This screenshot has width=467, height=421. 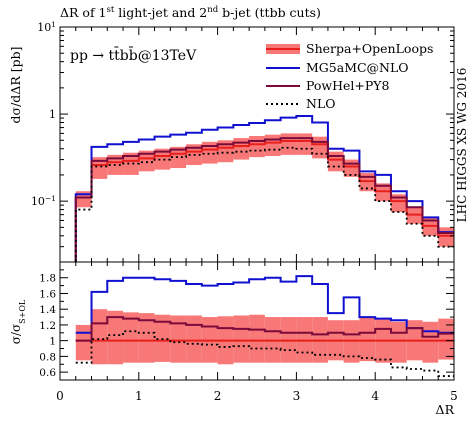 I want to click on ratio-y-tick-label: 1.2, so click(x=47, y=326).